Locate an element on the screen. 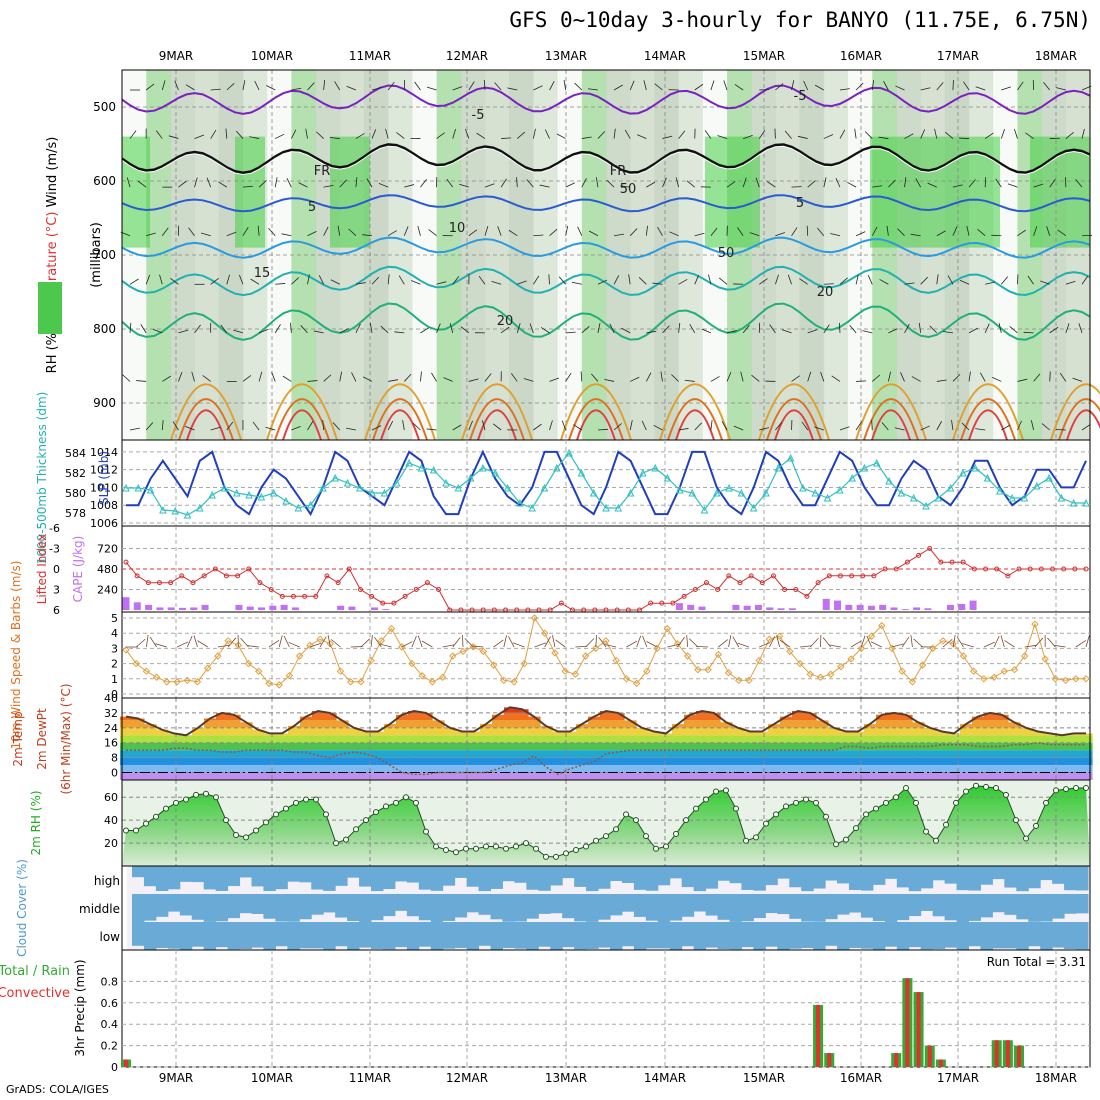 This screenshot has width=1100, height=1100. contour-label: 5 is located at coordinates (800, 203).